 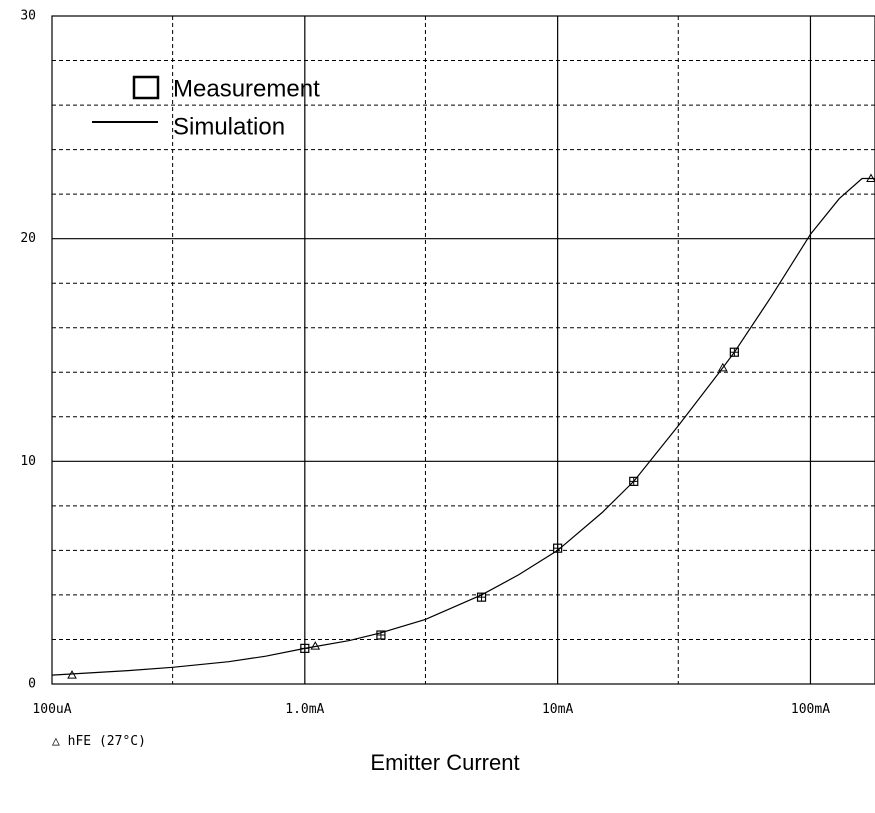 I want to click on y-tick-label: 0, so click(x=32, y=684).